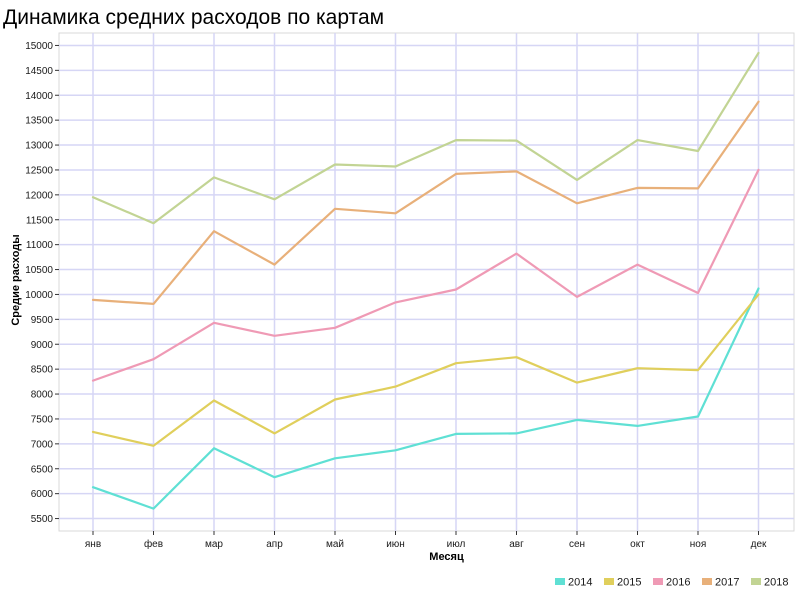 Image resolution: width=797 pixels, height=596 pixels. I want to click on x-tick-label: окт, so click(637, 544).